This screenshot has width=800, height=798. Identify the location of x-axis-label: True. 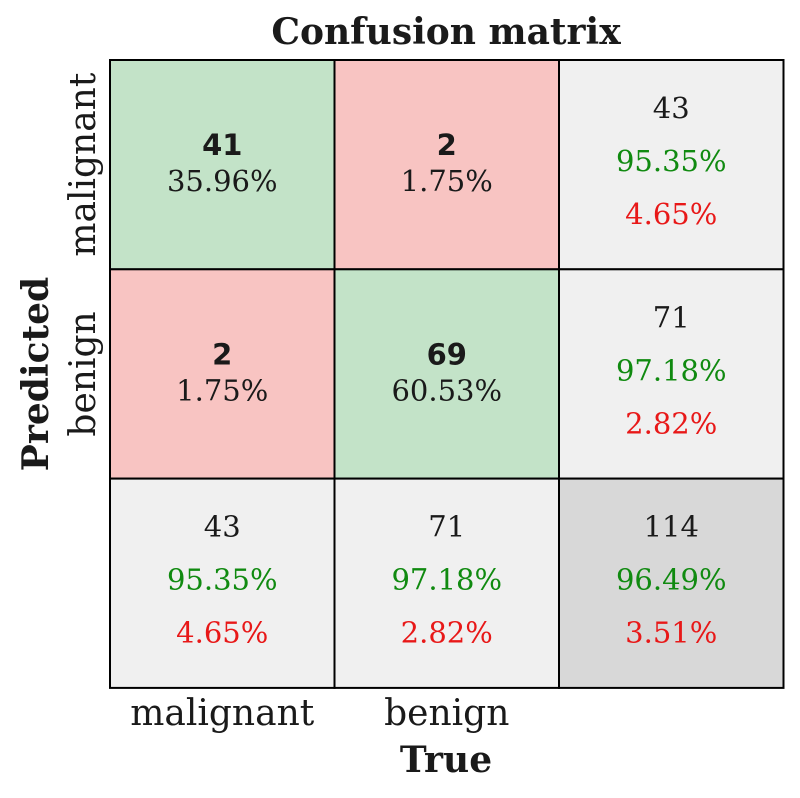
(446, 760).